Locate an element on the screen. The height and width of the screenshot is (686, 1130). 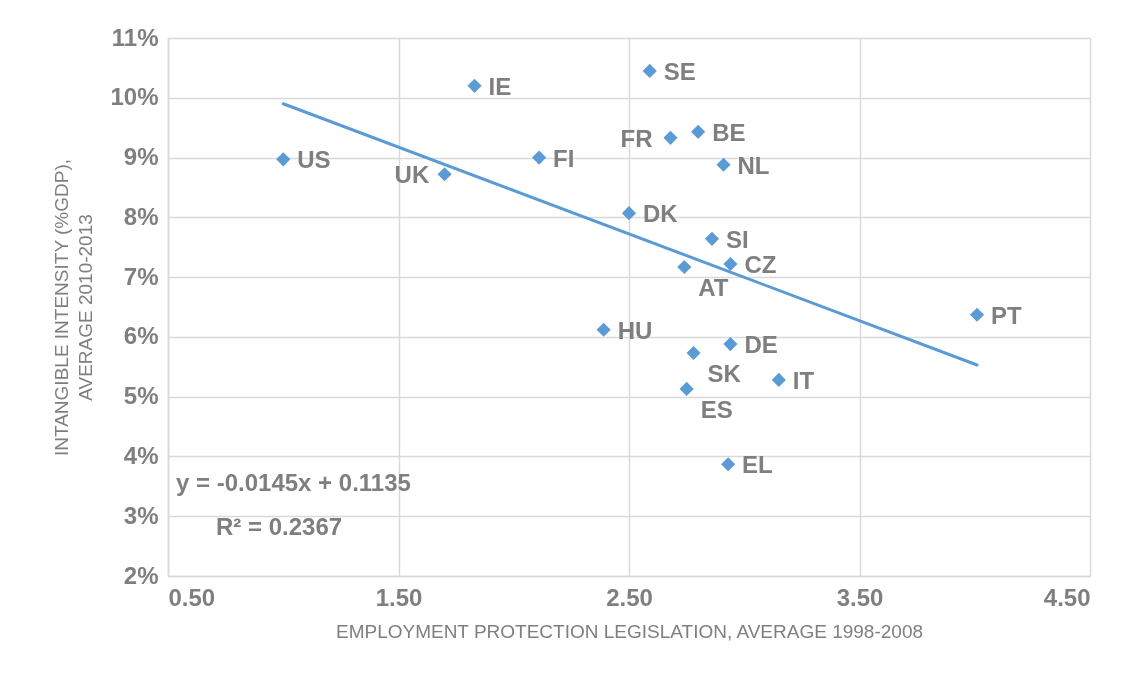
annotation: UK is located at coordinates (412, 175).